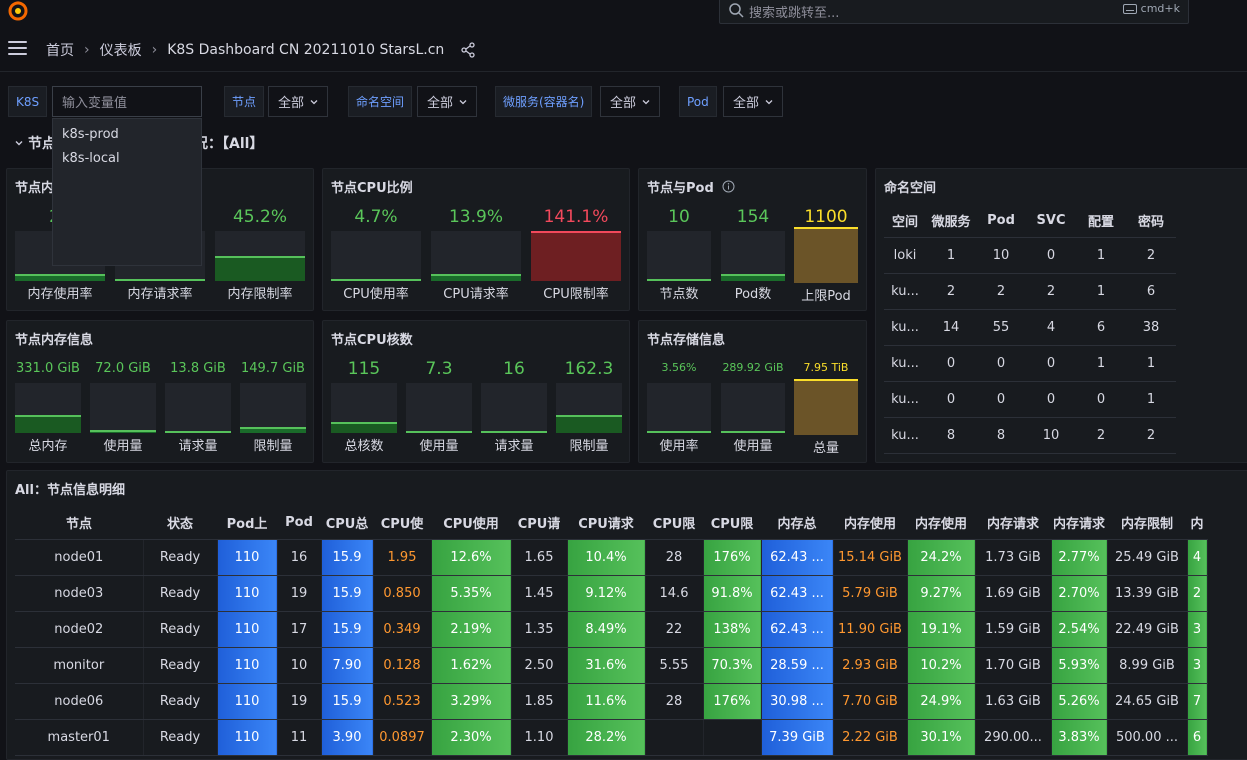 The height and width of the screenshot is (760, 1247). I want to click on storage-used-gauge: 289.92 GiB 使用量, so click(753, 407).